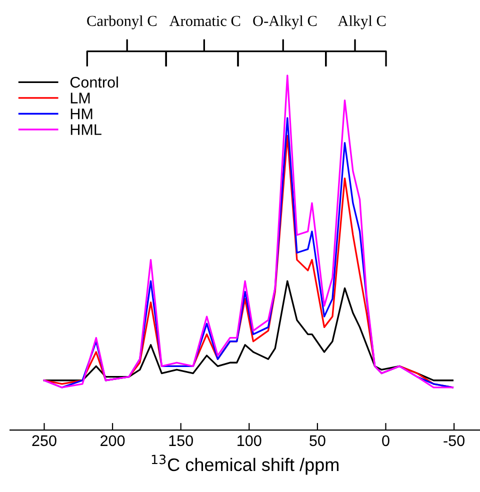 The image size is (480, 492). What do you see at coordinates (285, 22) in the screenshot?
I see `text: O-Alkyl C` at bounding box center [285, 22].